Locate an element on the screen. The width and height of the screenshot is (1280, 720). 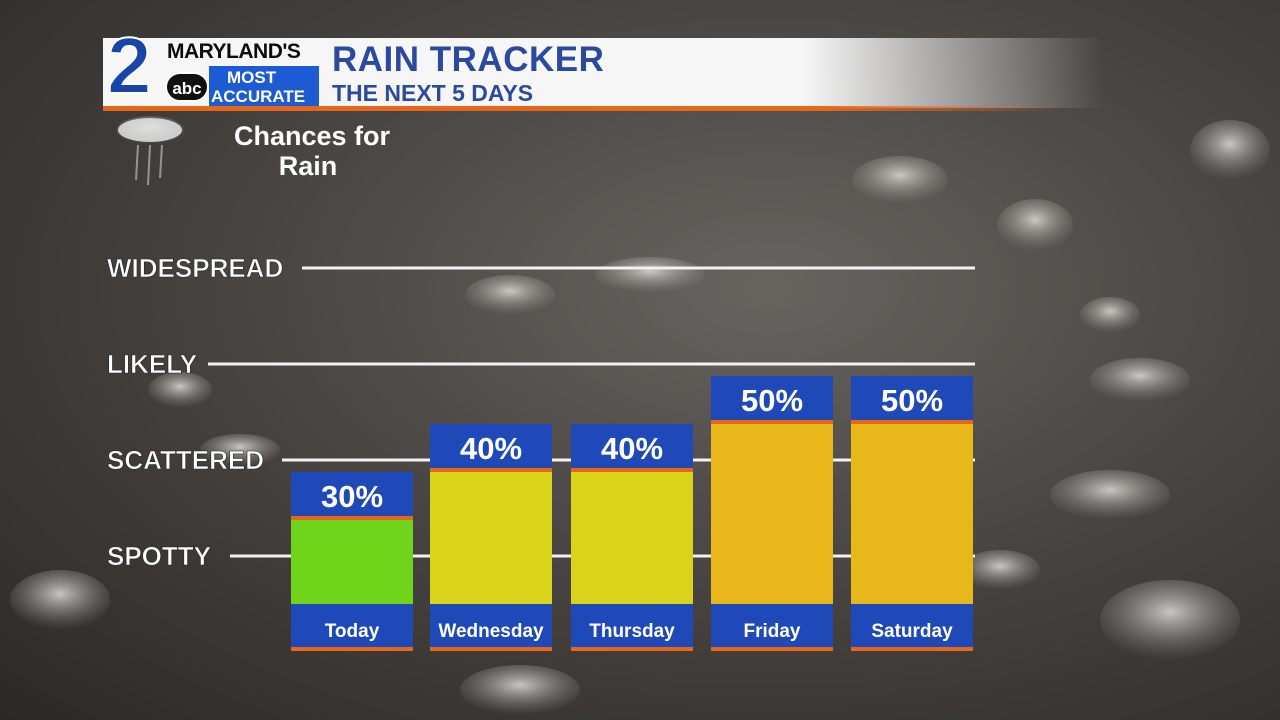
value-label-thursday: 40% is located at coordinates (632, 448).